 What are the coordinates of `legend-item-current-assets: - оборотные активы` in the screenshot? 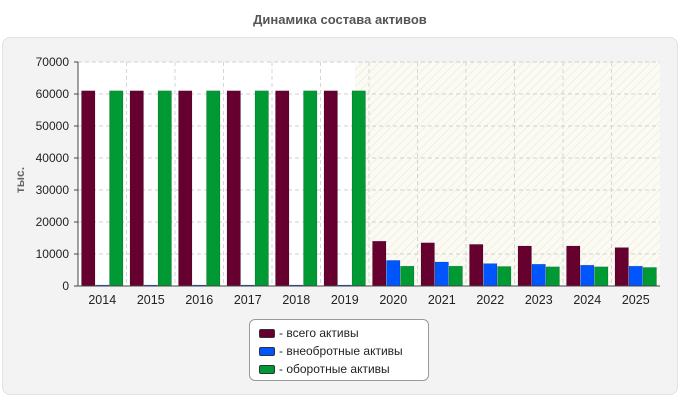 It's located at (343, 369).